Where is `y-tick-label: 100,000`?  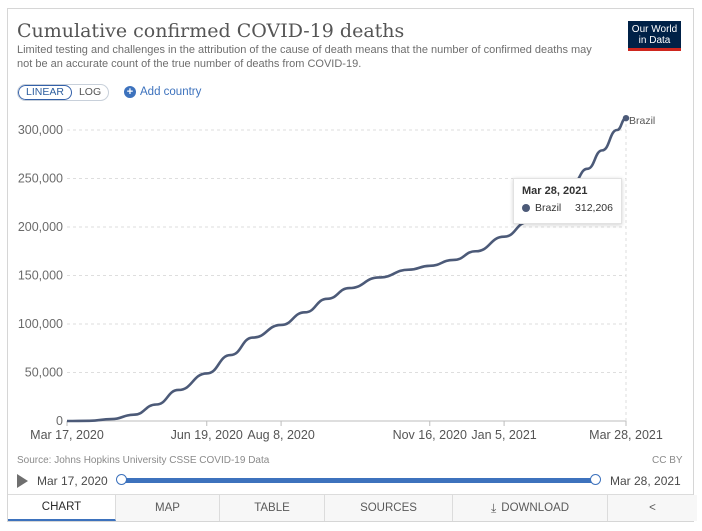 y-tick-label: 100,000 is located at coordinates (40, 324).